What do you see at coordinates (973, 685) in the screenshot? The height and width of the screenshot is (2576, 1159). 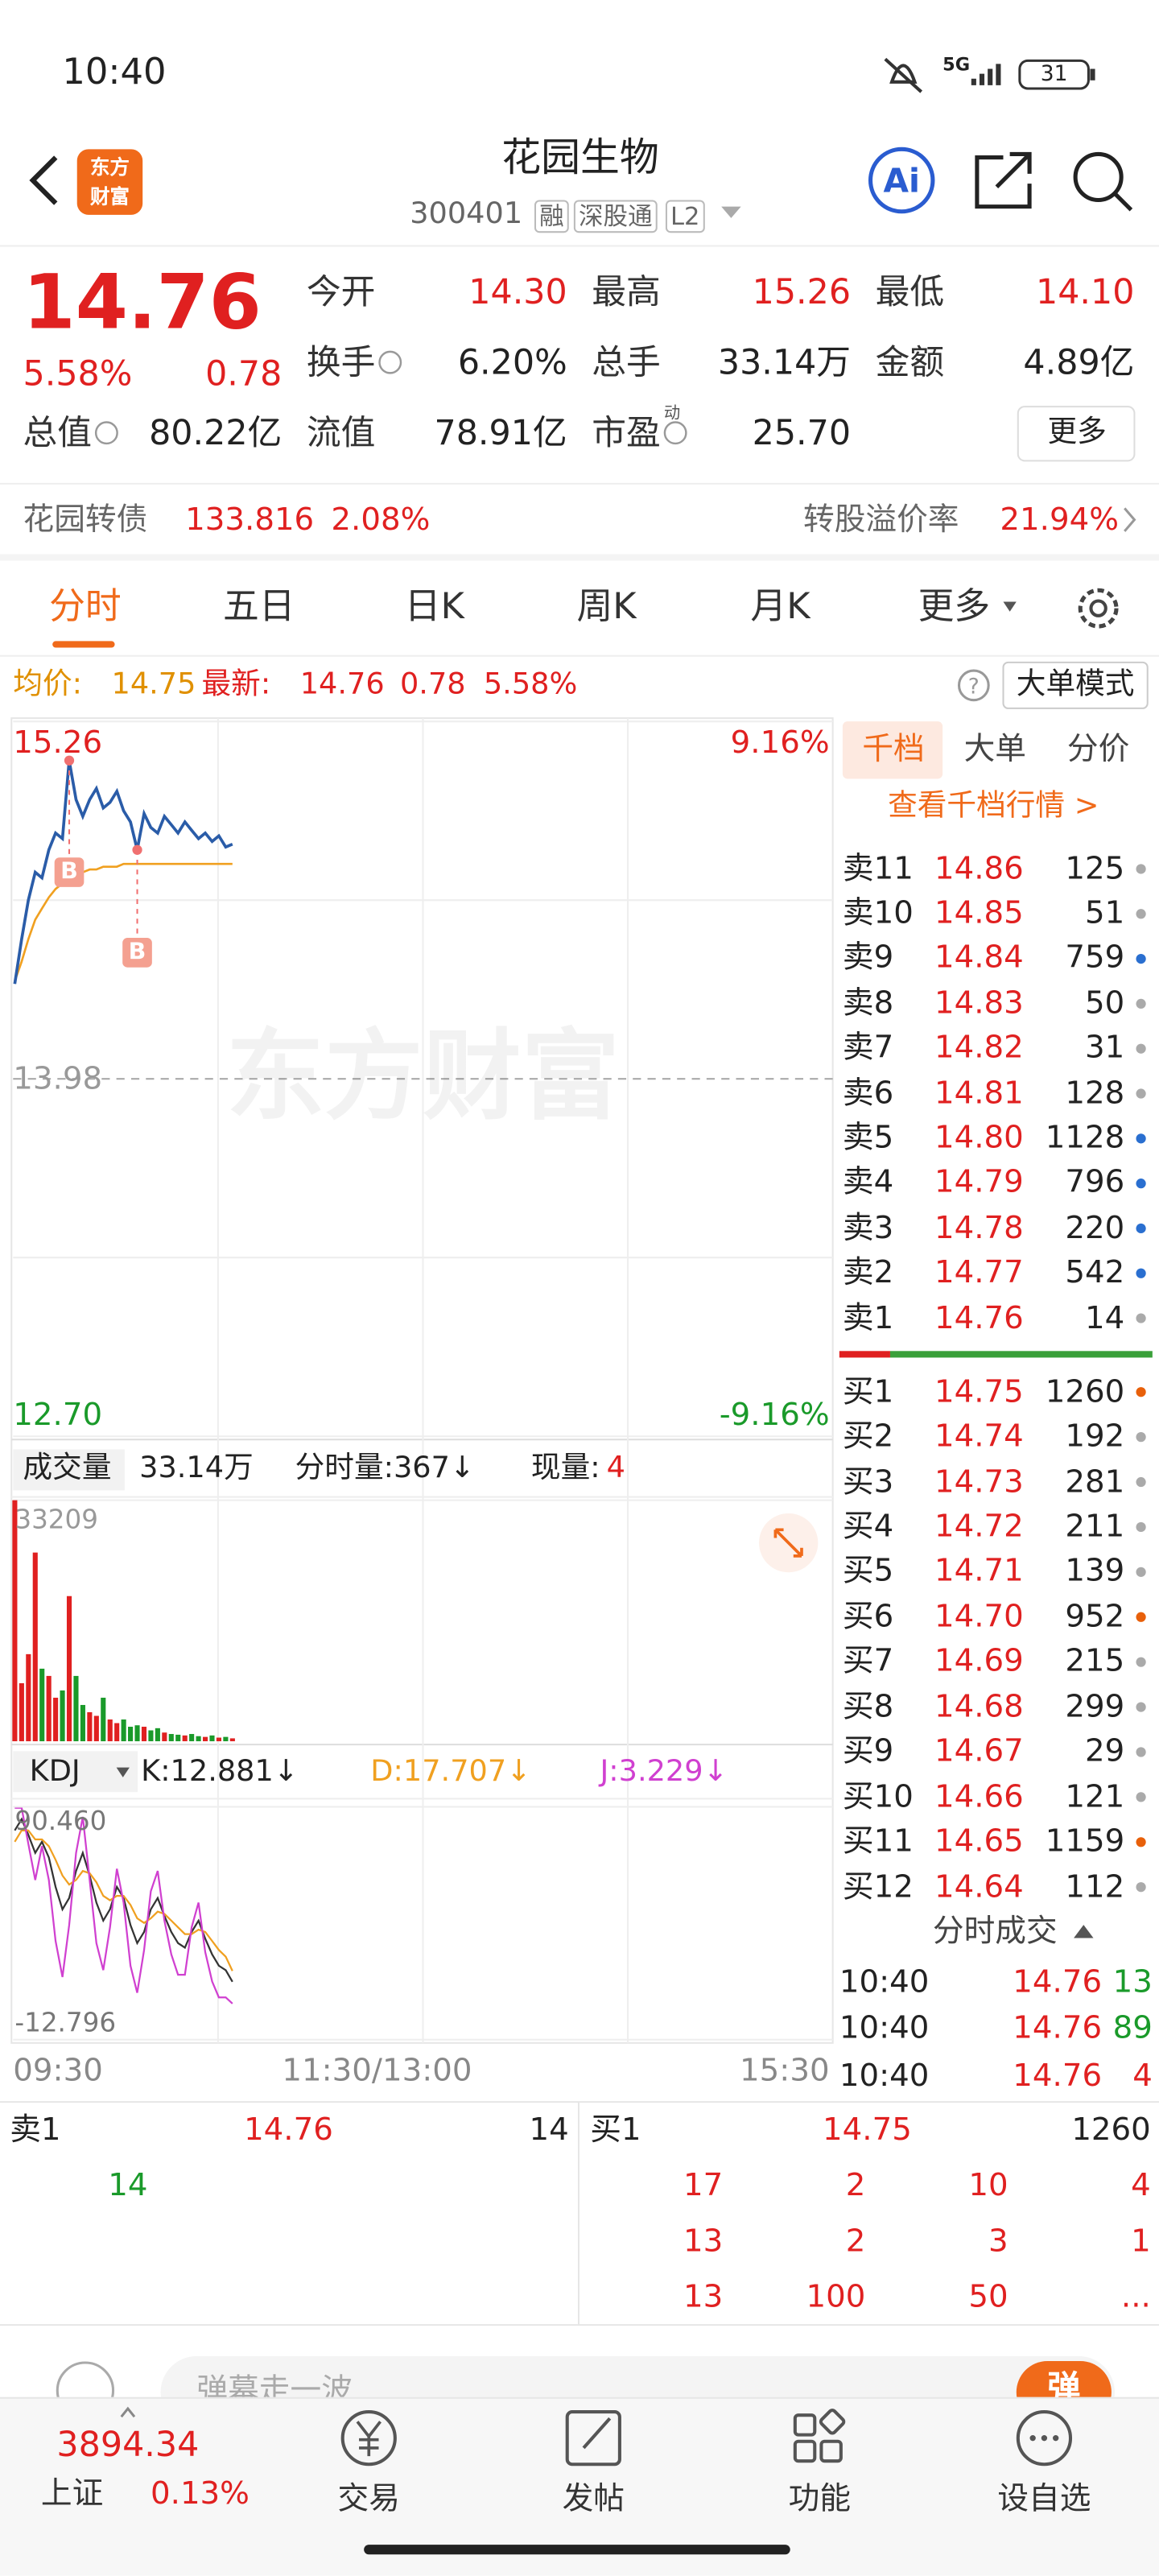 I see `help-icon` at bounding box center [973, 685].